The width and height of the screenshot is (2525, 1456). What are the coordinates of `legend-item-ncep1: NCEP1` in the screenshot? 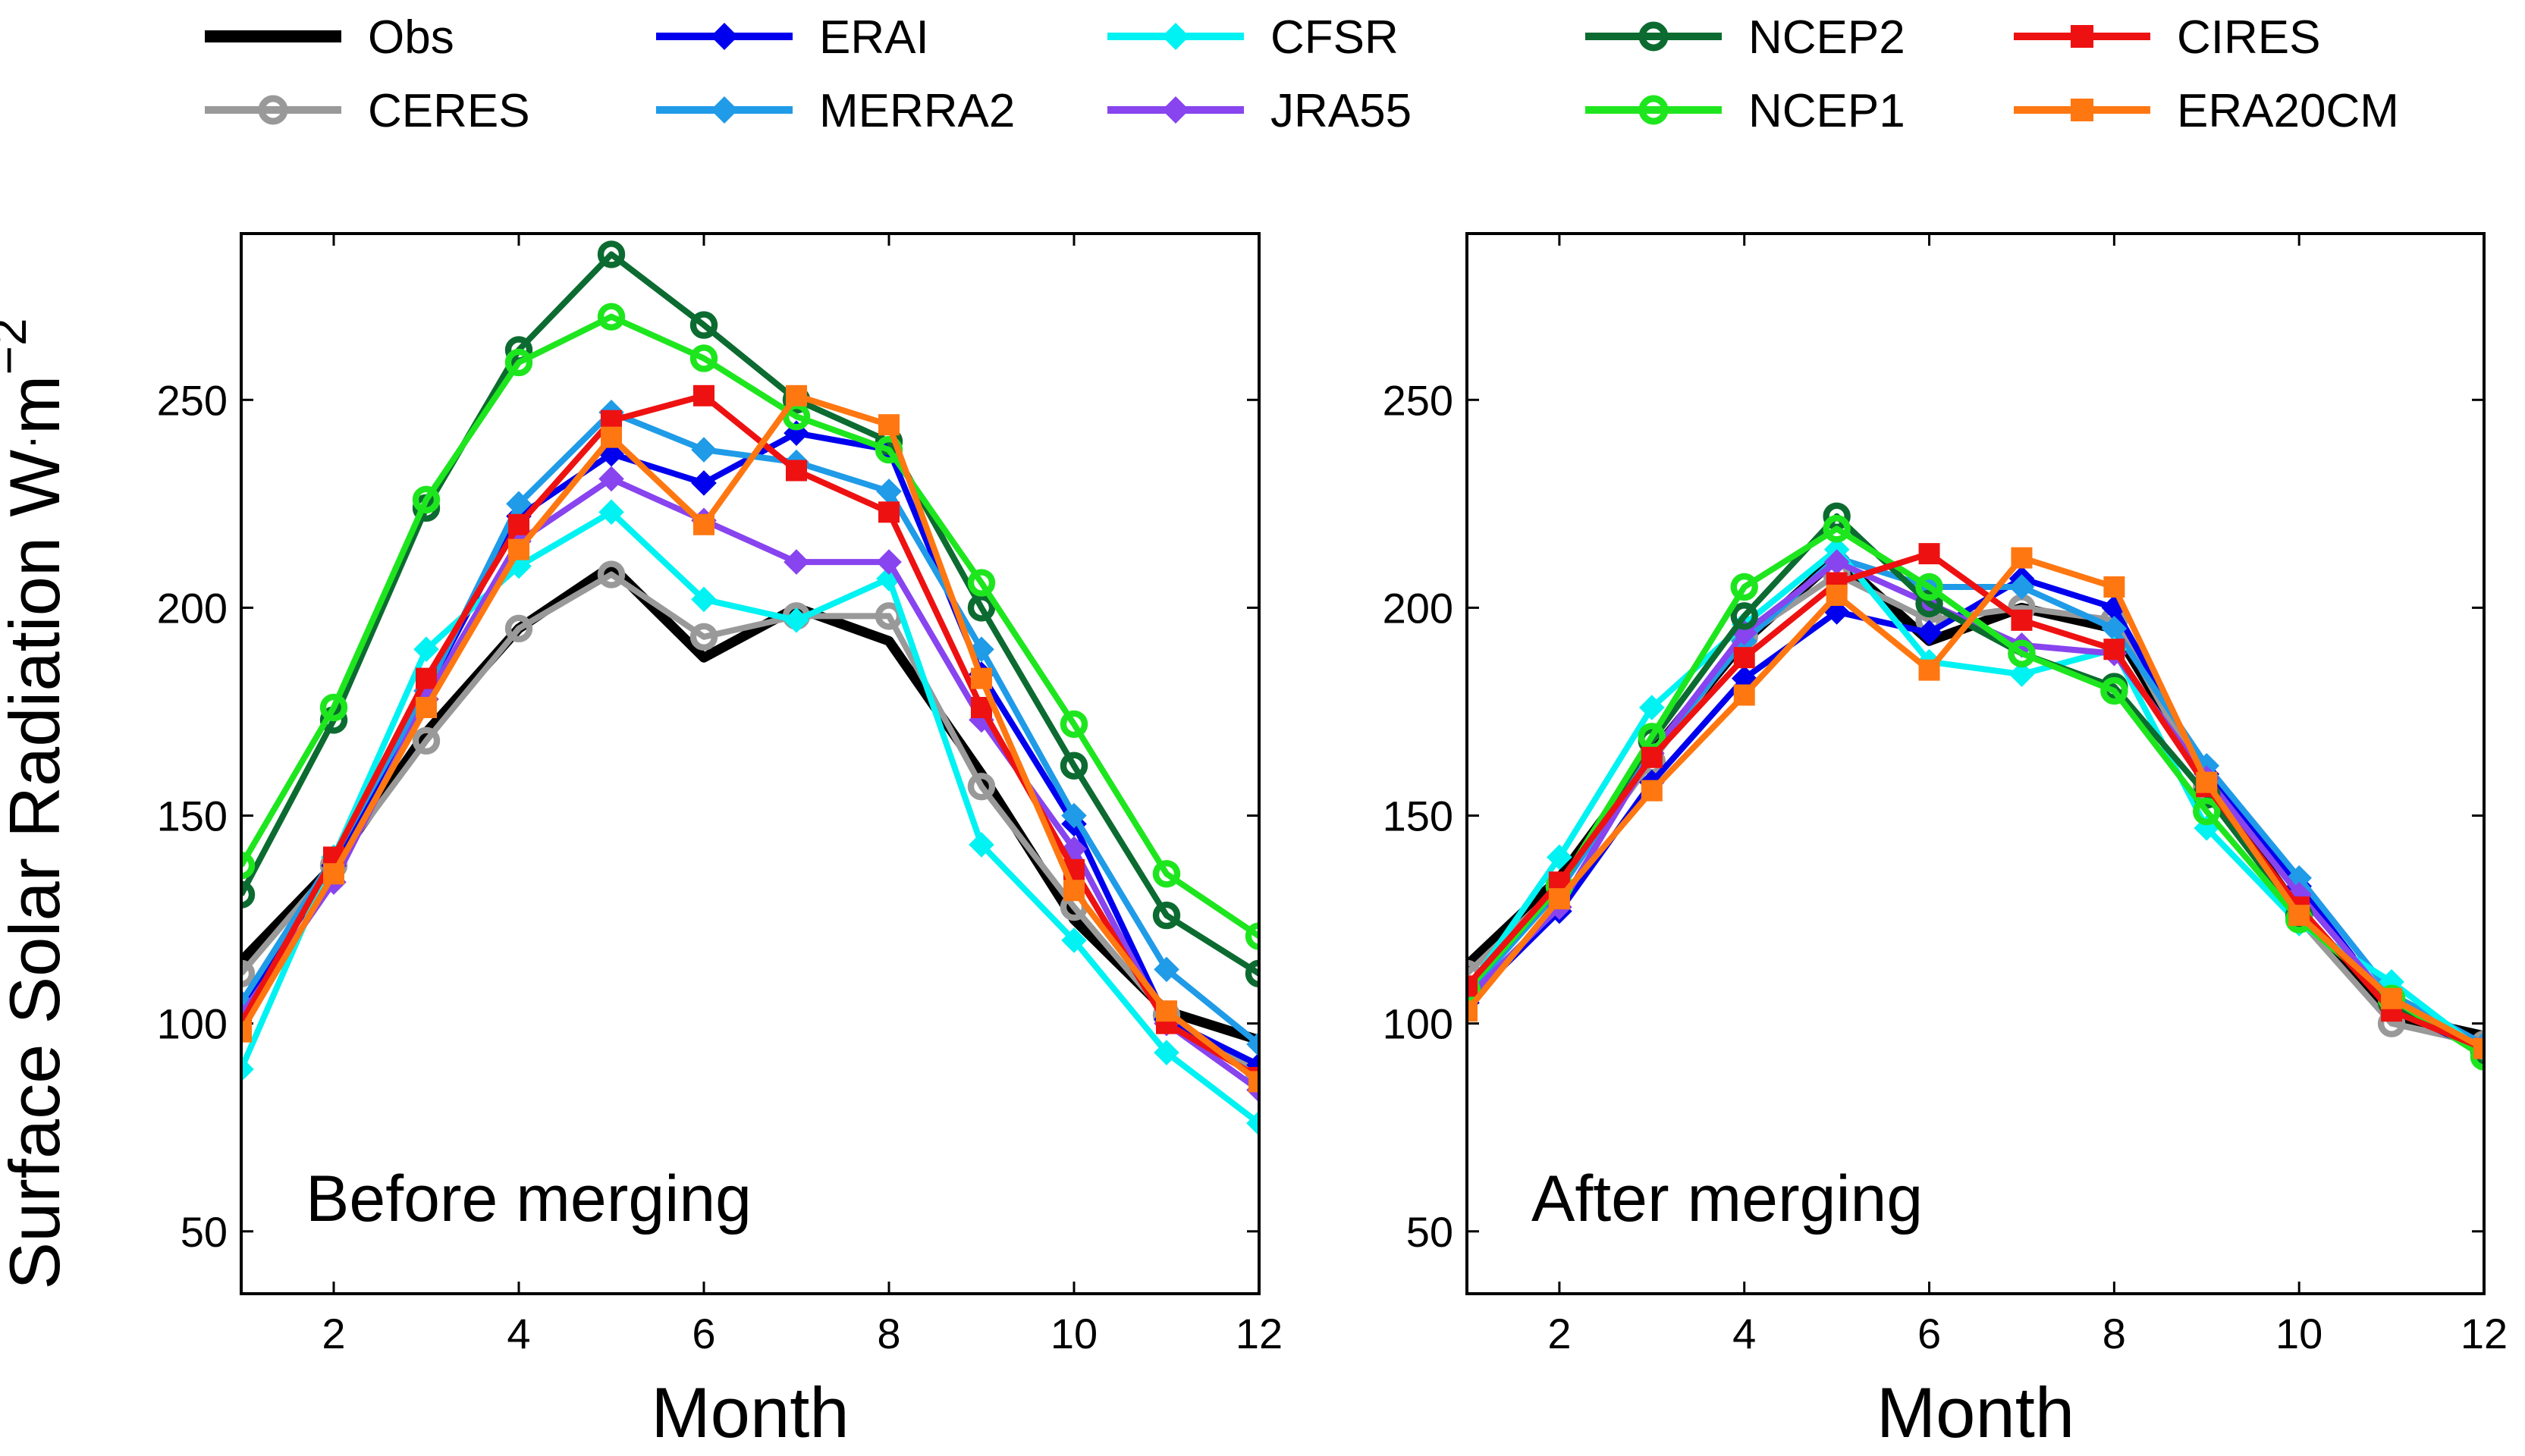 It's located at (1745, 111).